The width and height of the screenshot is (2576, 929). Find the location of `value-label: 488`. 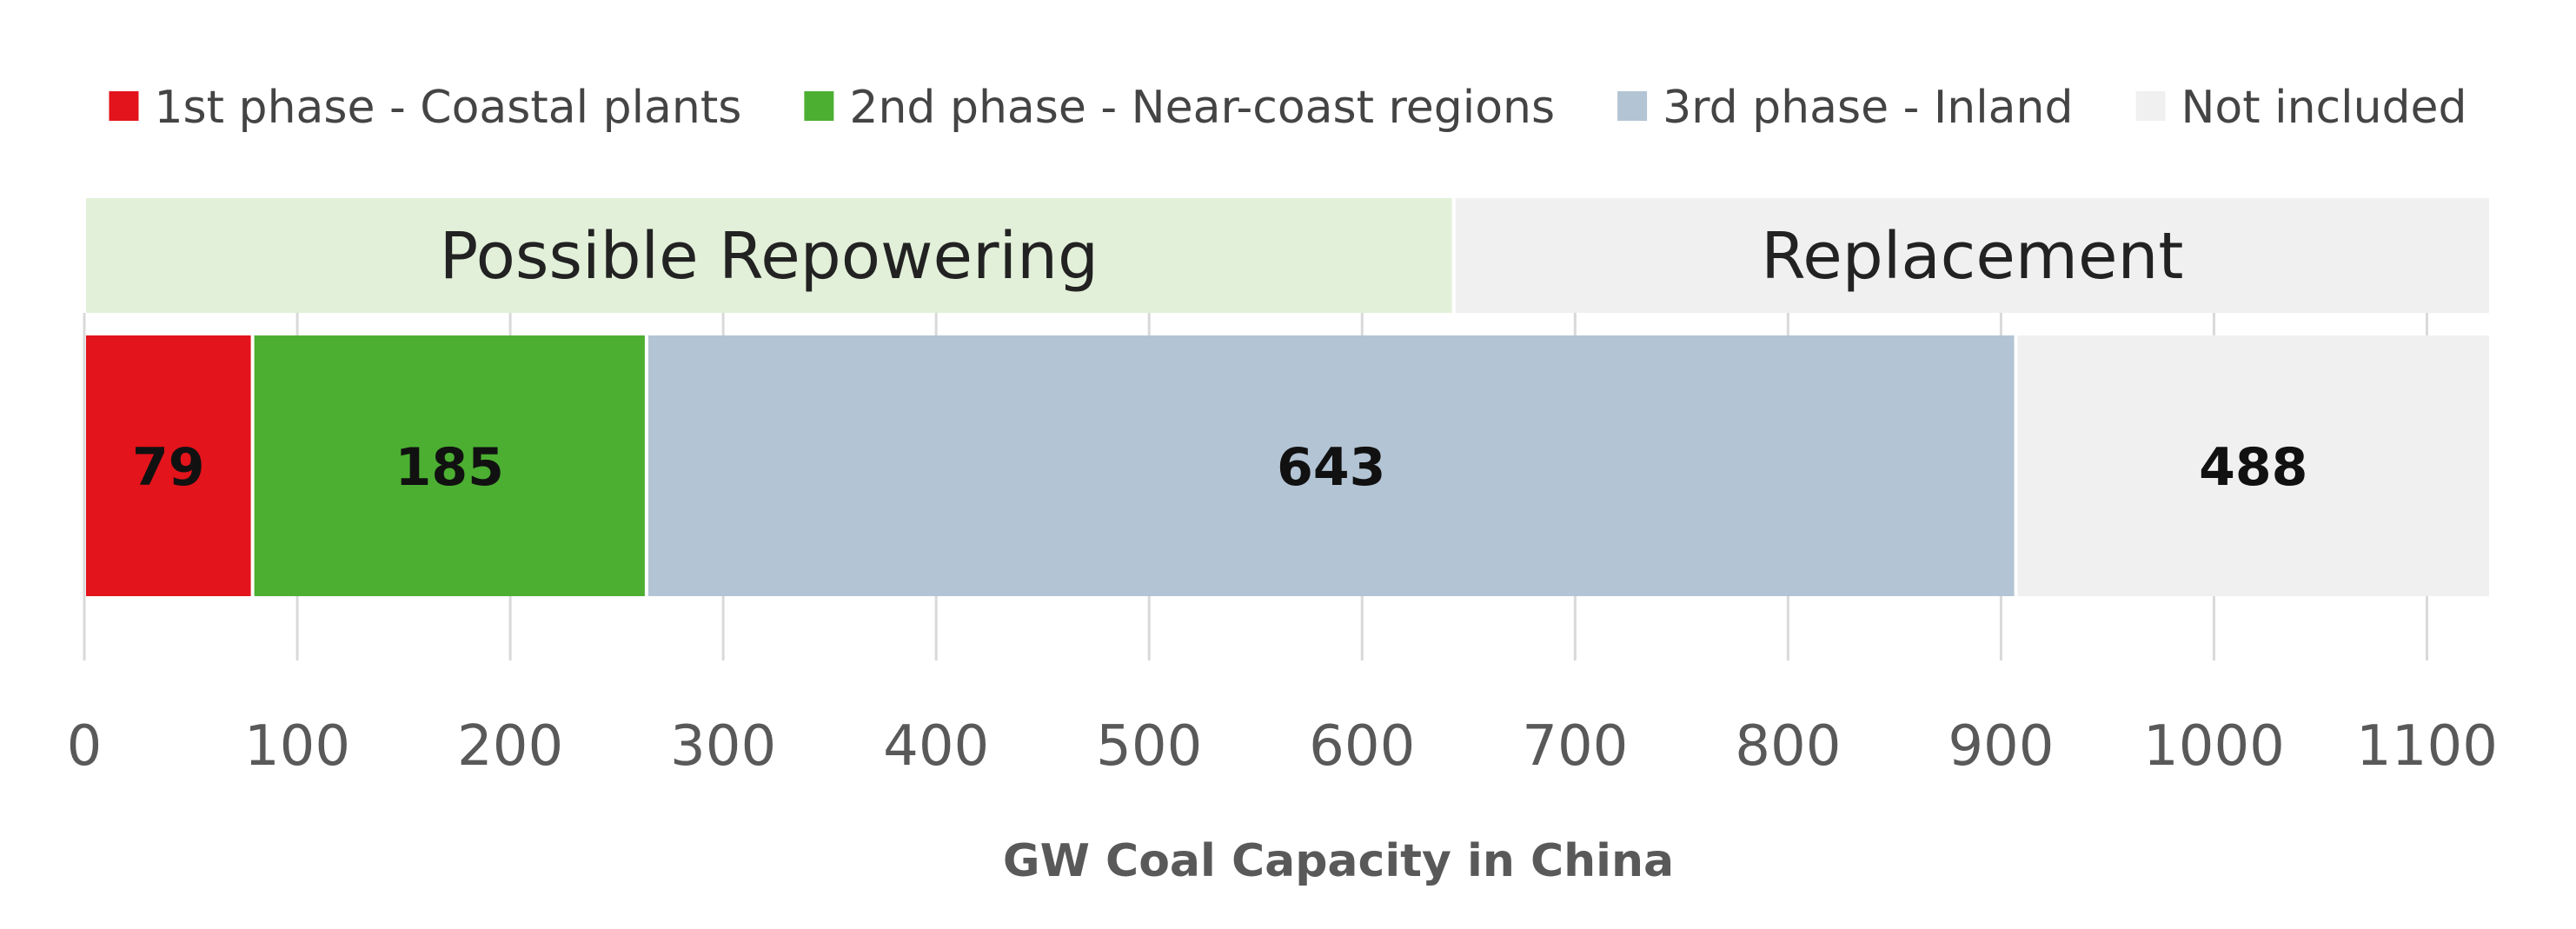

value-label: 488 is located at coordinates (2253, 467).